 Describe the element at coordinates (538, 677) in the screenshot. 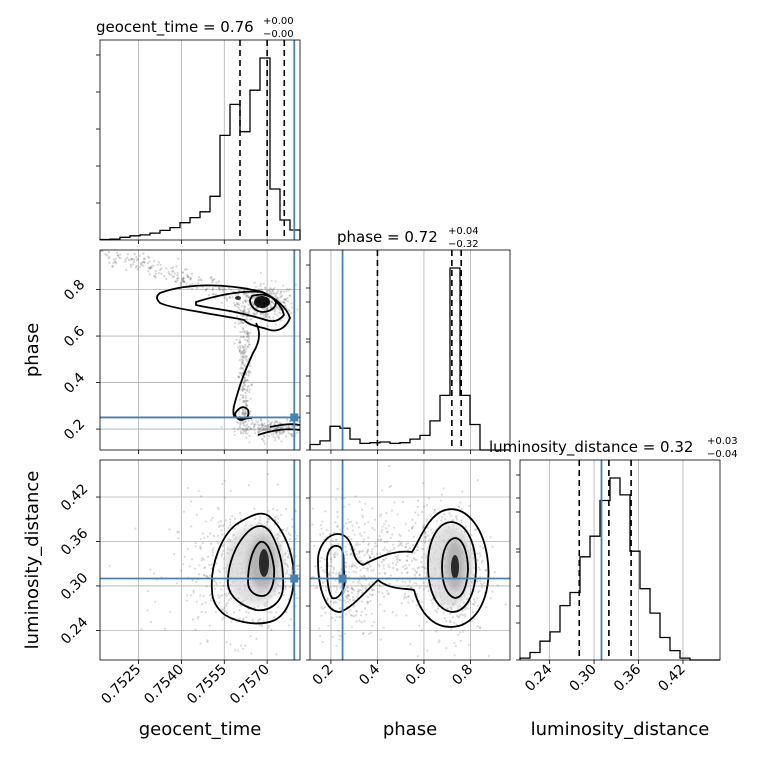

I see `xtick-label: 0.24` at that location.